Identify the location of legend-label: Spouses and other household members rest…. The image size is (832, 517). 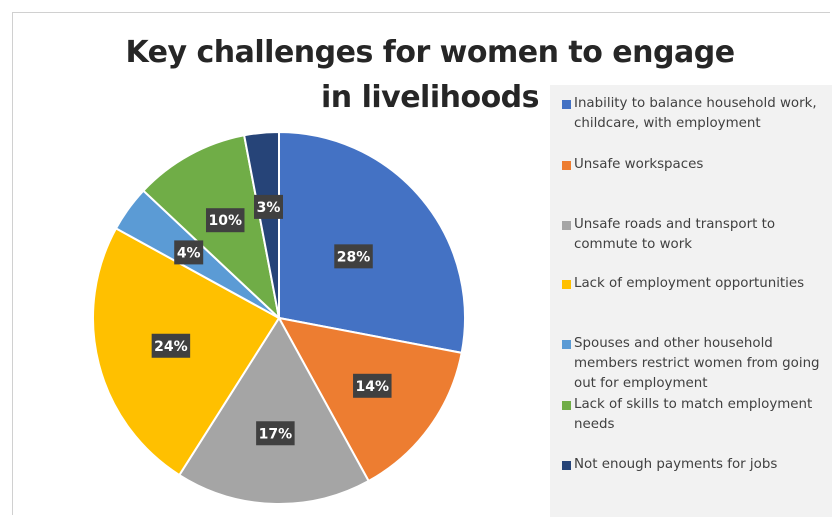
(697, 363).